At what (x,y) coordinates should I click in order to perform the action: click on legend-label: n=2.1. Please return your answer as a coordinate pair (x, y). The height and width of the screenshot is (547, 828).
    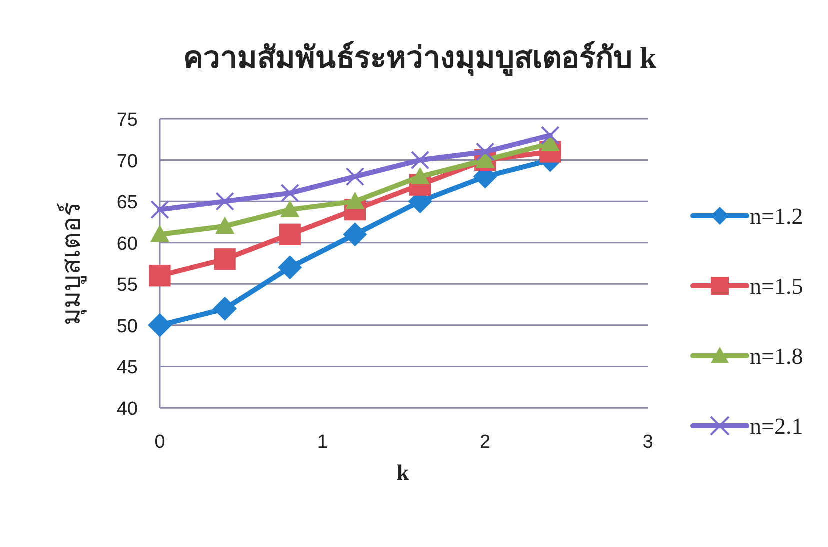
    Looking at the image, I should click on (777, 426).